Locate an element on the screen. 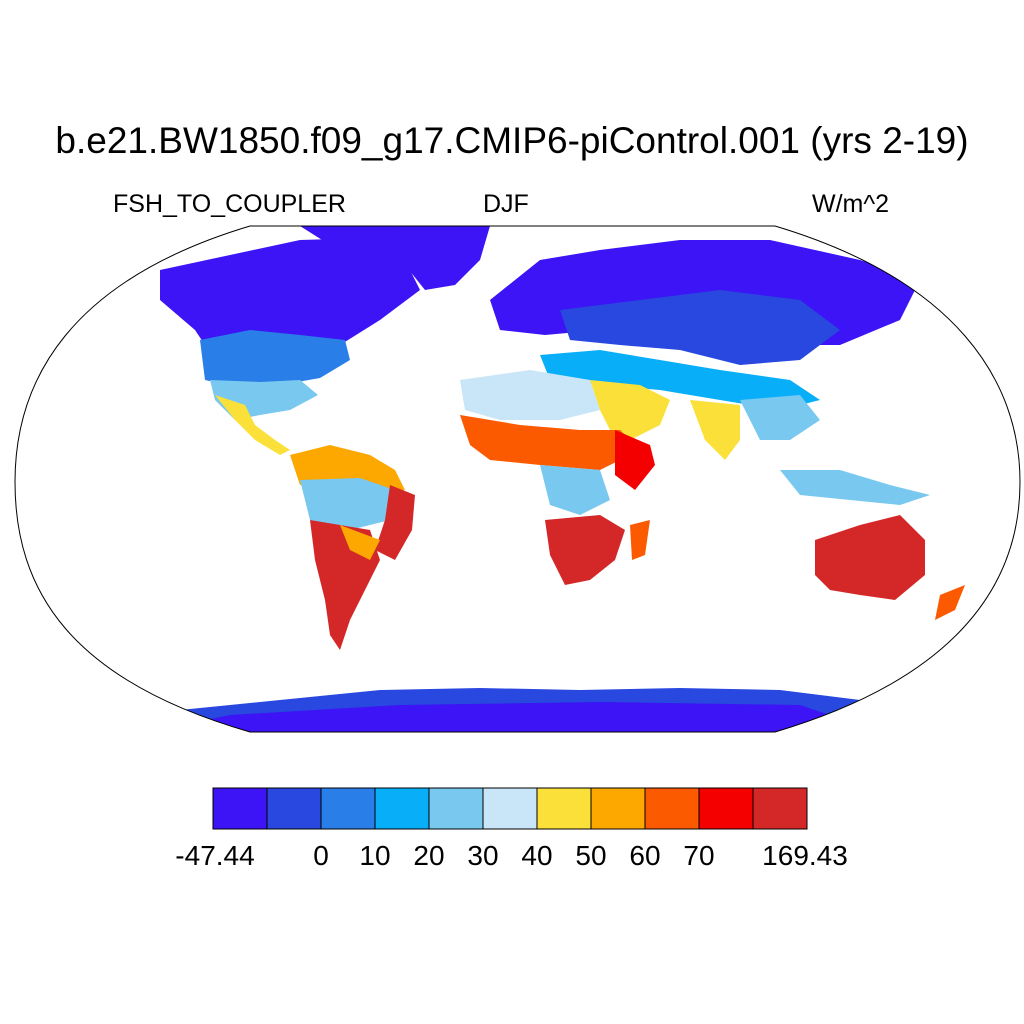  season-label: DJF is located at coordinates (506, 204).